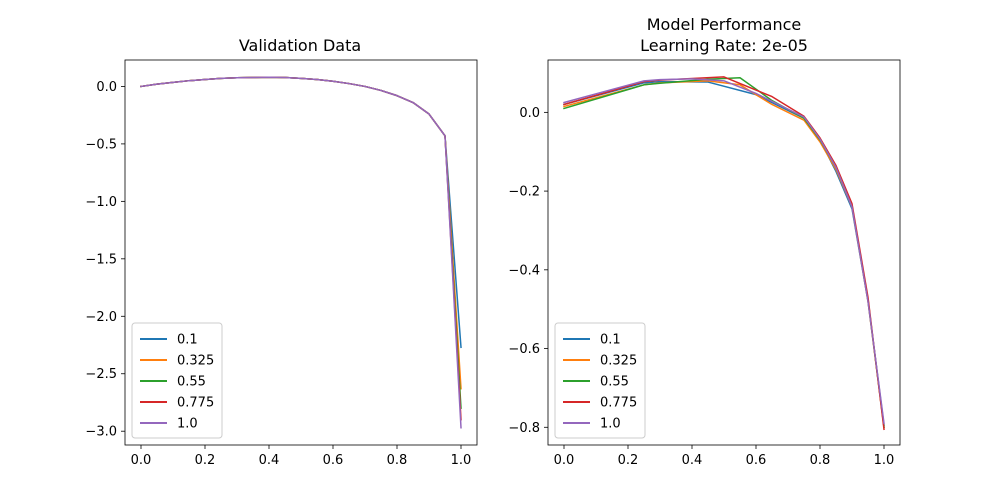 This screenshot has height=500, width=1000. I want to click on y-tick-label: −0.5, so click(101, 144).